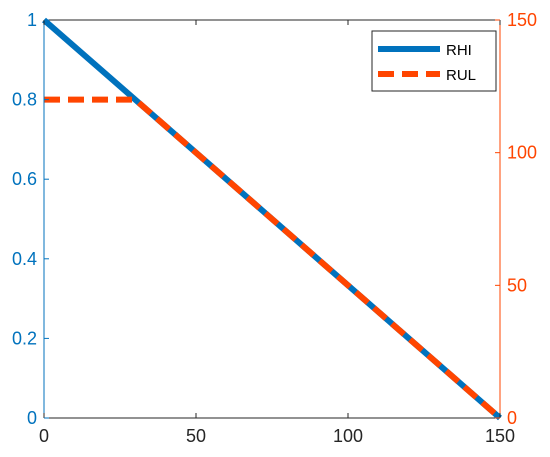 The width and height of the screenshot is (550, 457). I want to click on x-tick-label: 50, so click(196, 436).